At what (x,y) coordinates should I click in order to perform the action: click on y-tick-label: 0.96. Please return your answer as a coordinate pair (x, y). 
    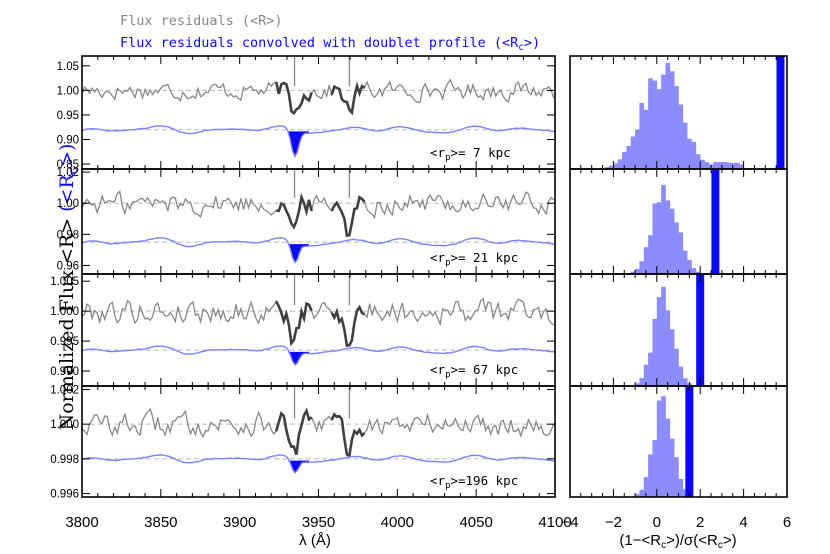
    Looking at the image, I should click on (68, 266).